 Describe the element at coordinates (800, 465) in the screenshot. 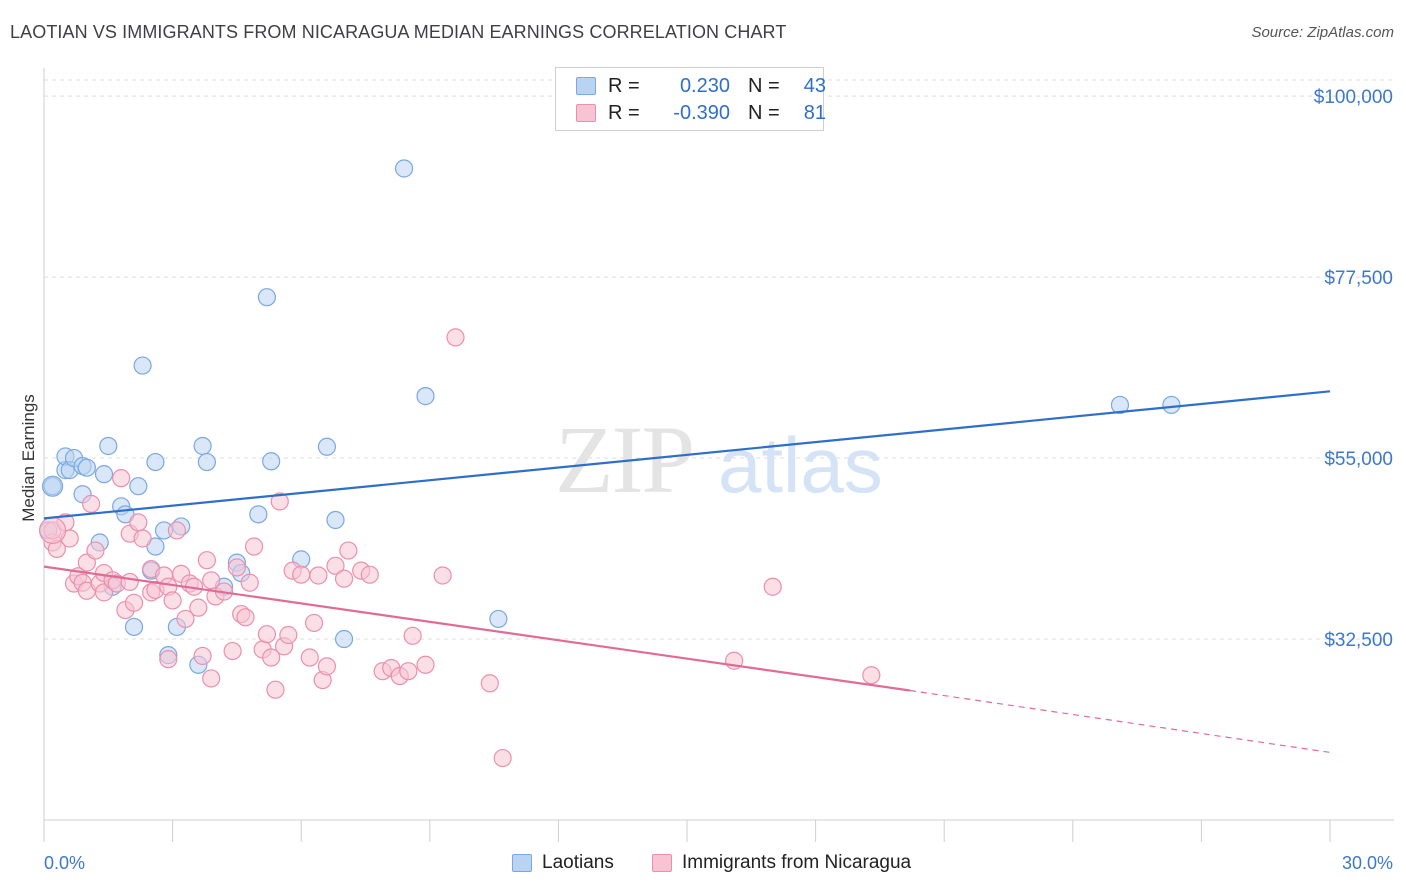

I see `watermark-atlas: atlas` at that location.